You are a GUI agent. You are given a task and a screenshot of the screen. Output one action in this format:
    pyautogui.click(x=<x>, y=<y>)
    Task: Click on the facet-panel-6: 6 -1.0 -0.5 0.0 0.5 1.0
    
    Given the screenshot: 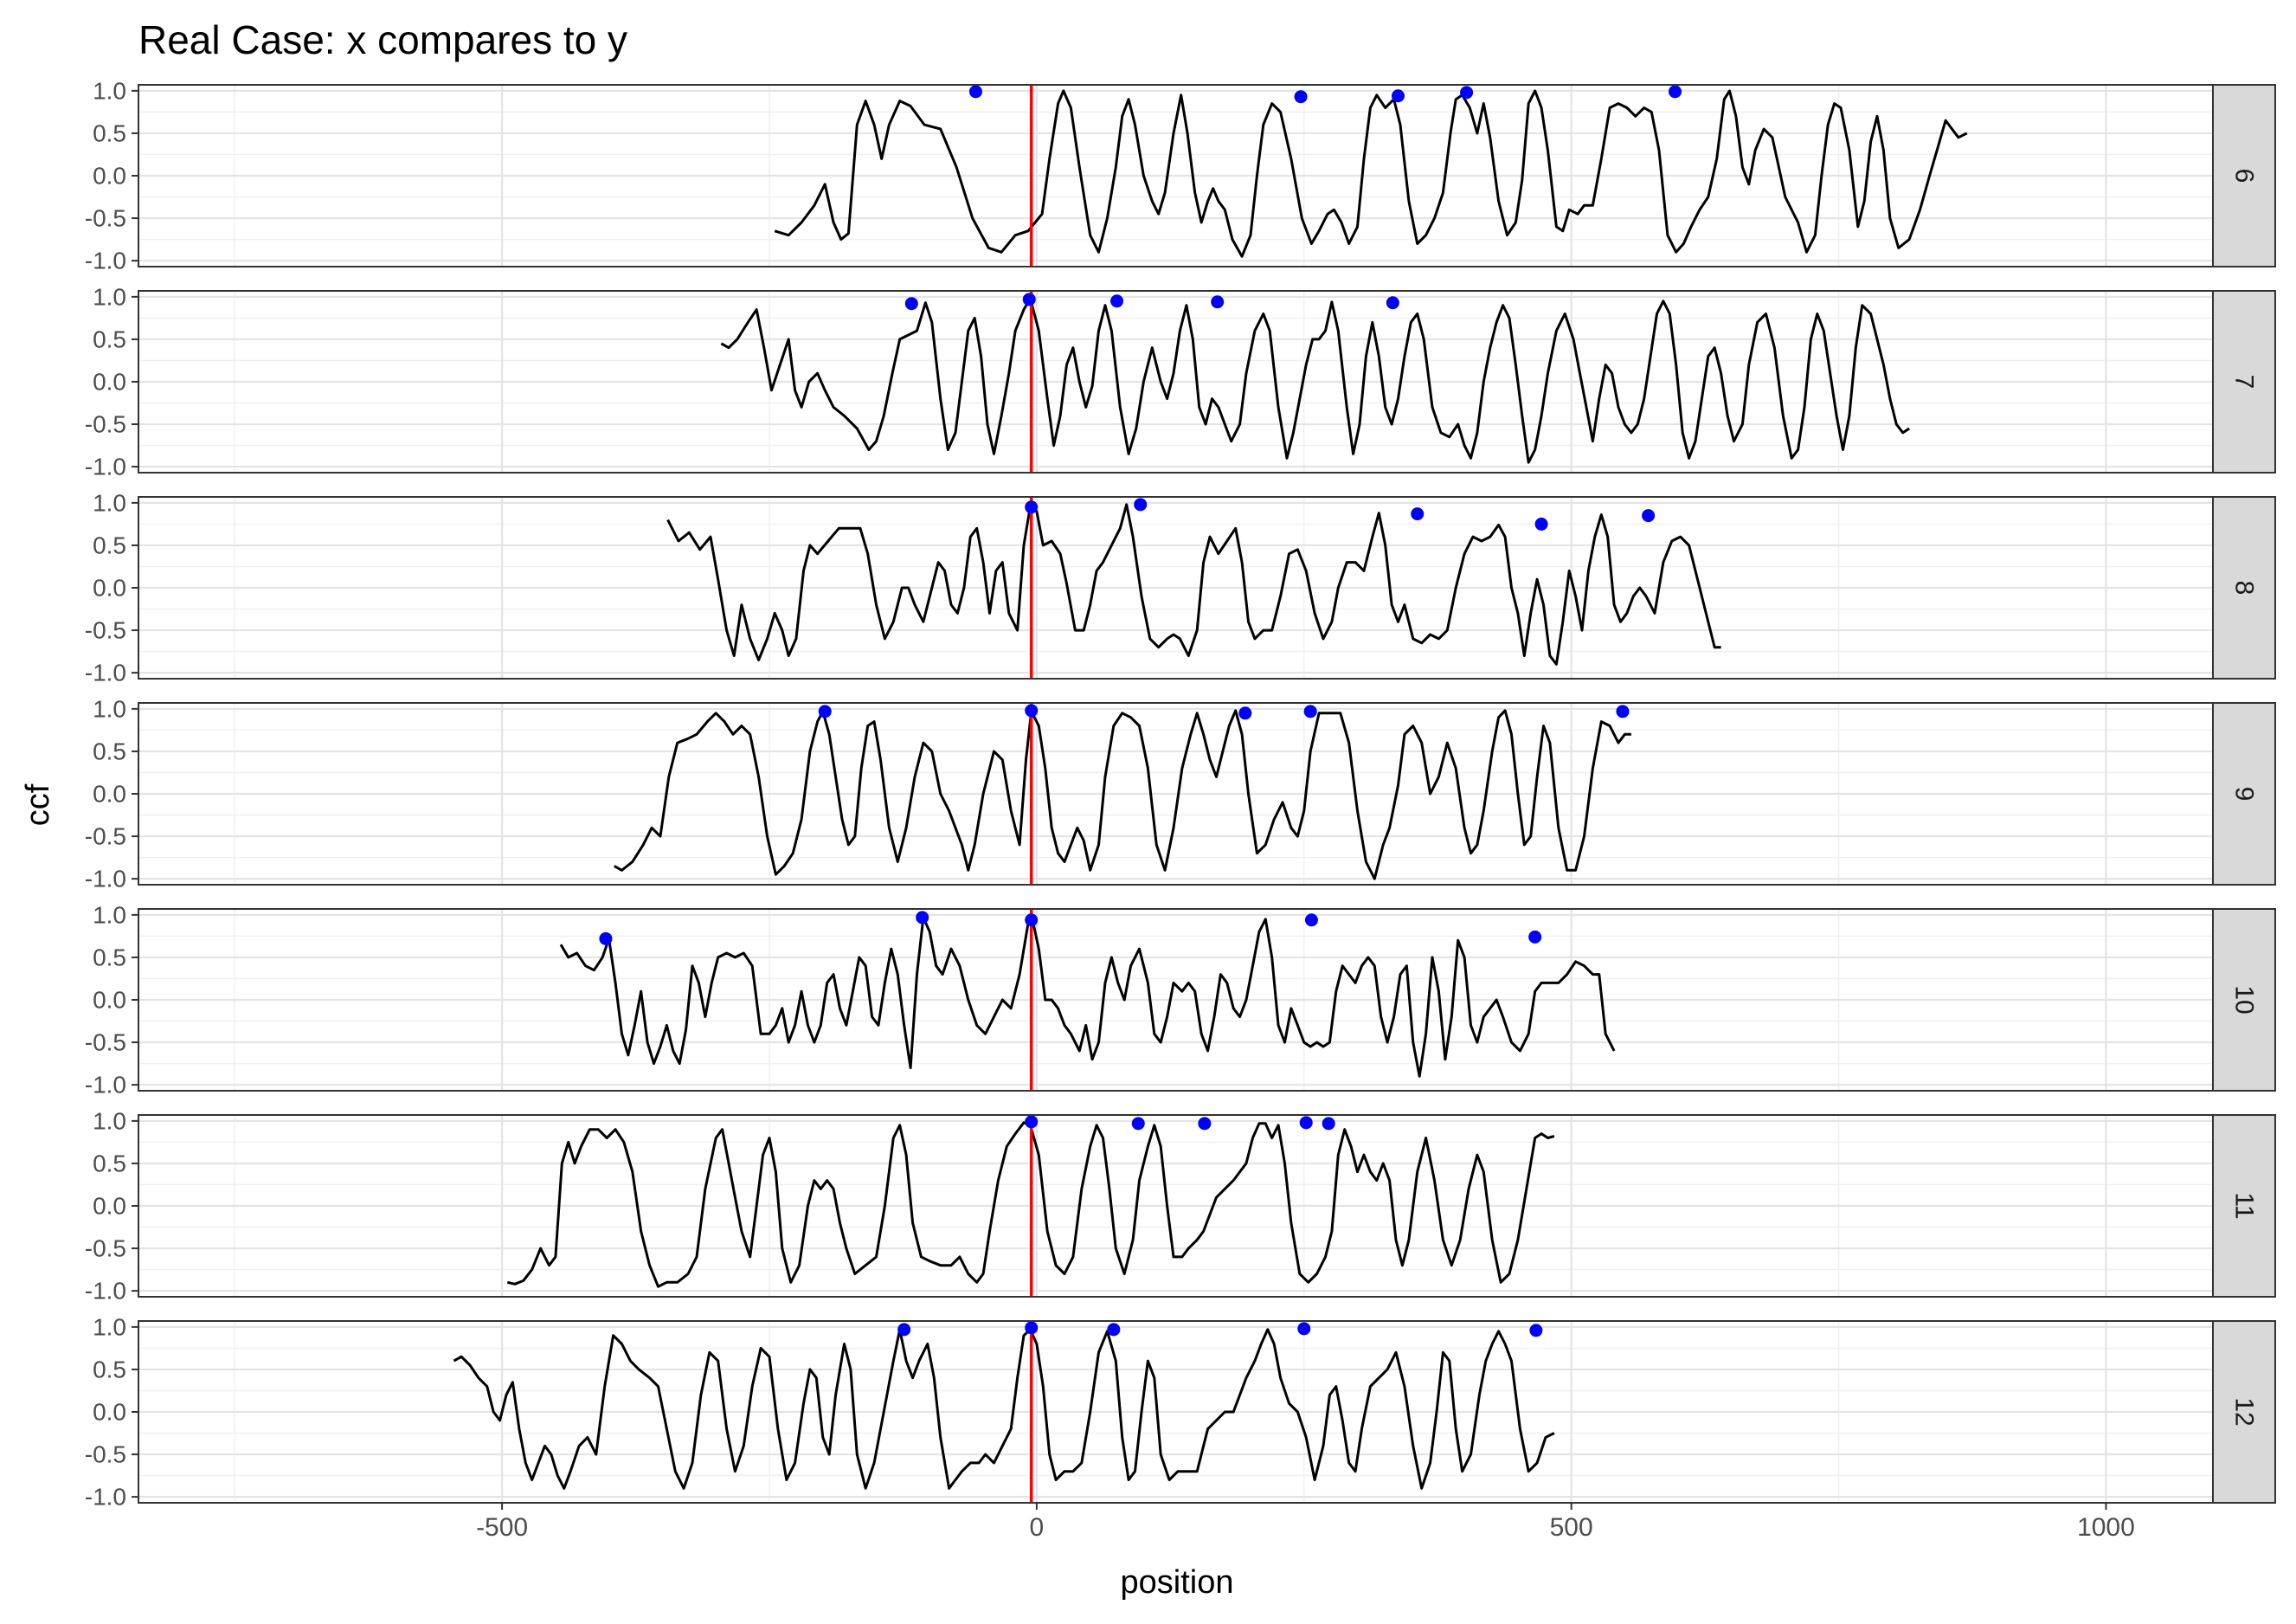 What is the action you would take?
    pyautogui.click(x=1180, y=175)
    